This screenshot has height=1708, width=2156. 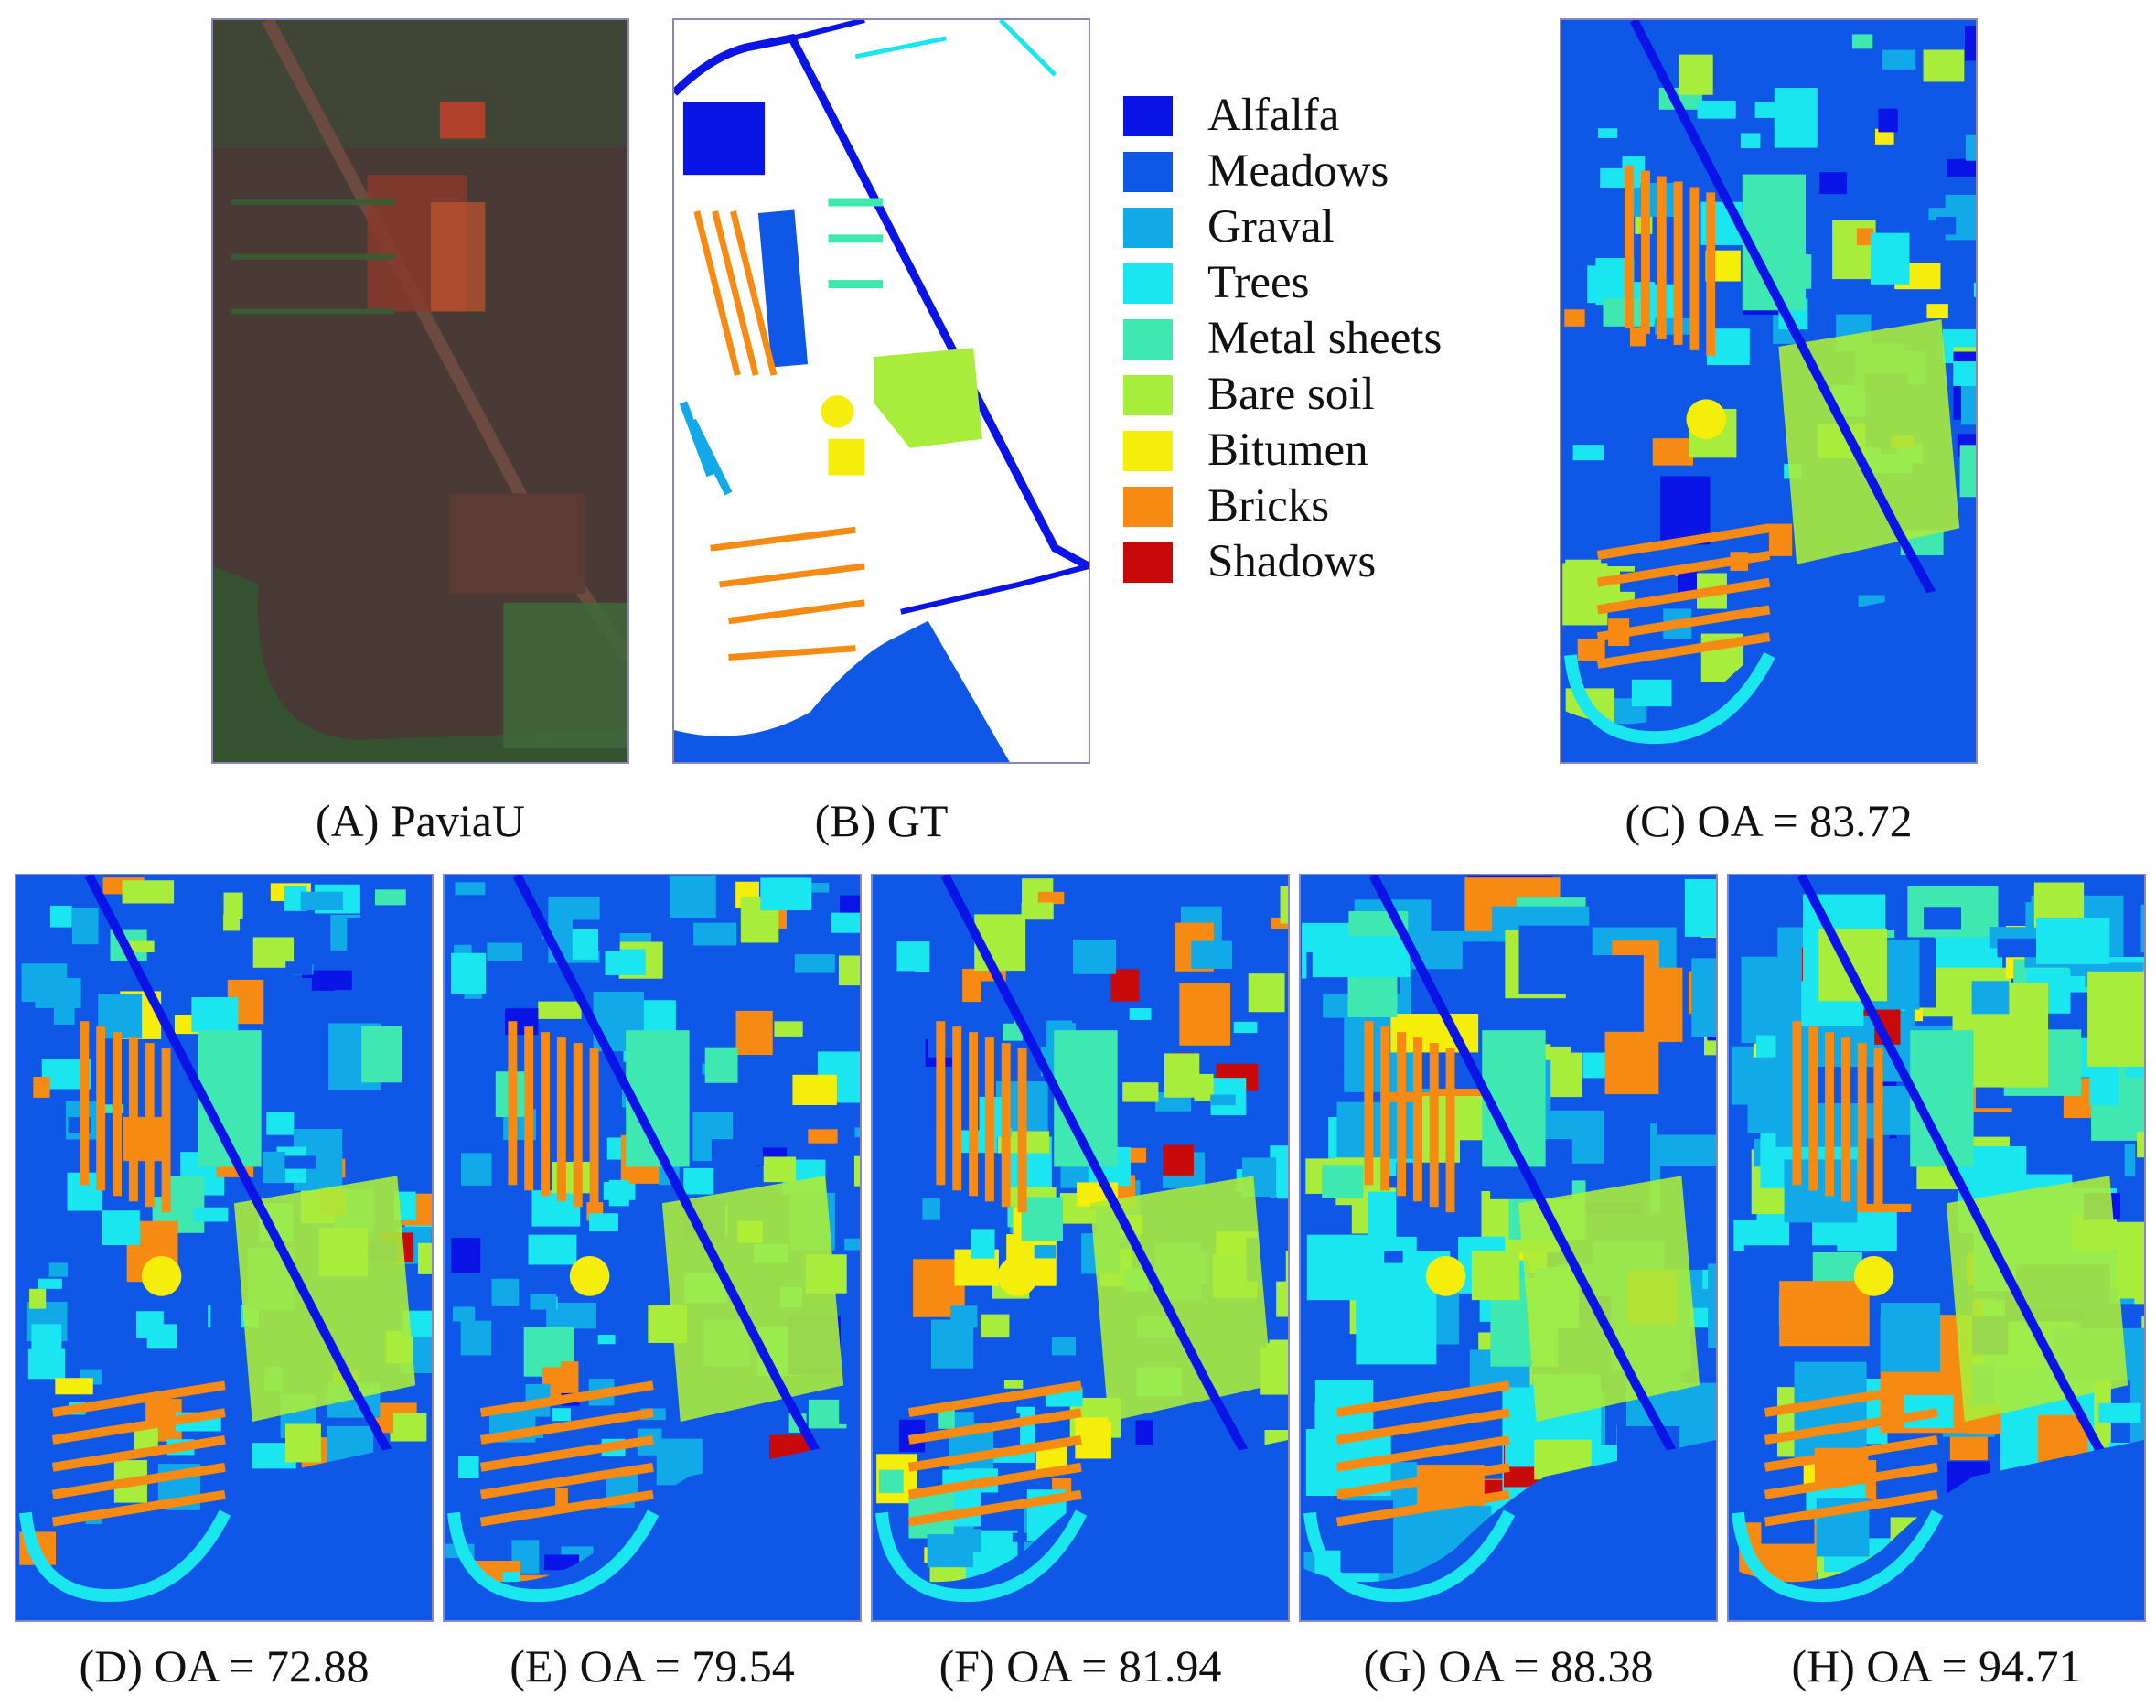 I want to click on classification-map-e, so click(x=652, y=1248).